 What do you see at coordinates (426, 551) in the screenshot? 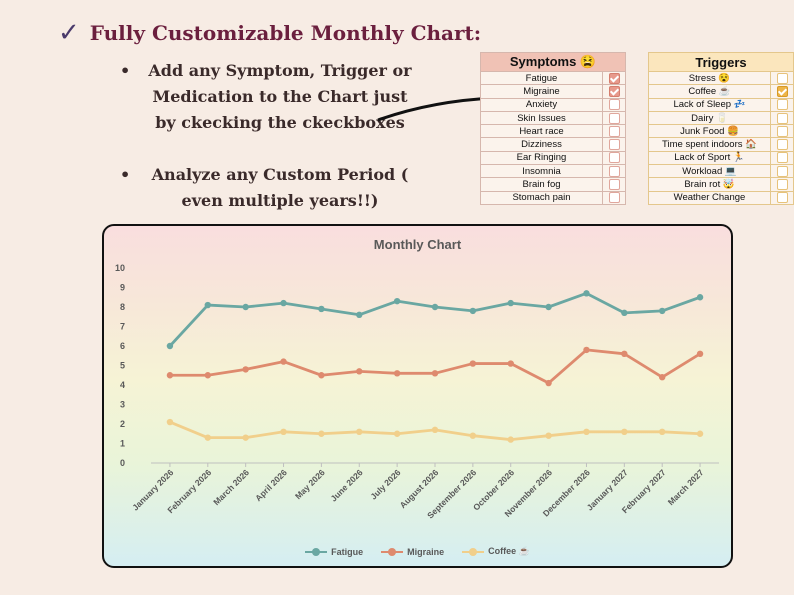
I see `legend-label: Migraine` at bounding box center [426, 551].